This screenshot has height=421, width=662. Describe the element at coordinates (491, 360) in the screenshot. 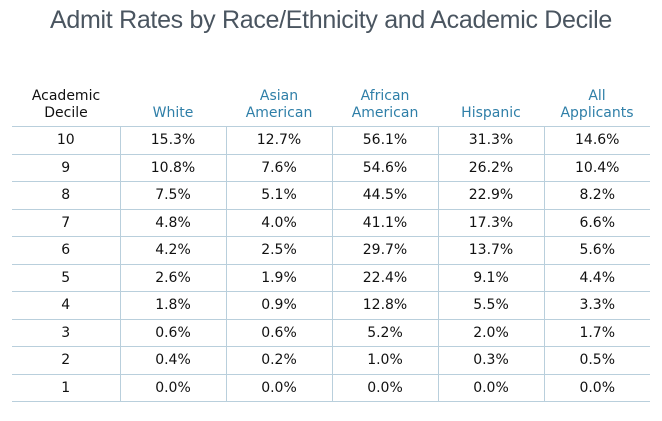

I see `hispanic-cell: 0.3%` at that location.